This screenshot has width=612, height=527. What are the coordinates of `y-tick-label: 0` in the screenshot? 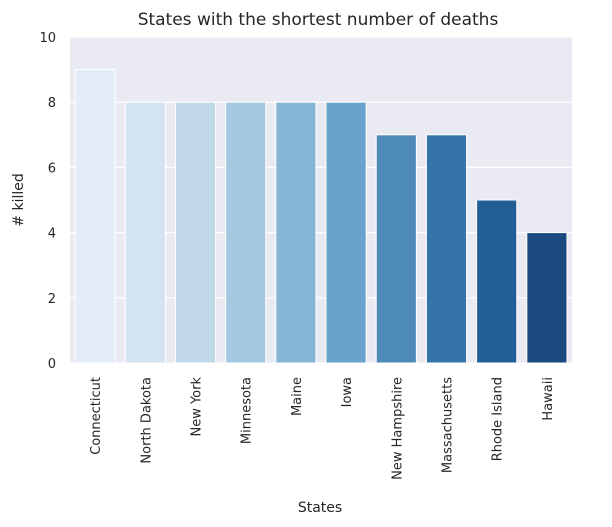 It's located at (52, 364).